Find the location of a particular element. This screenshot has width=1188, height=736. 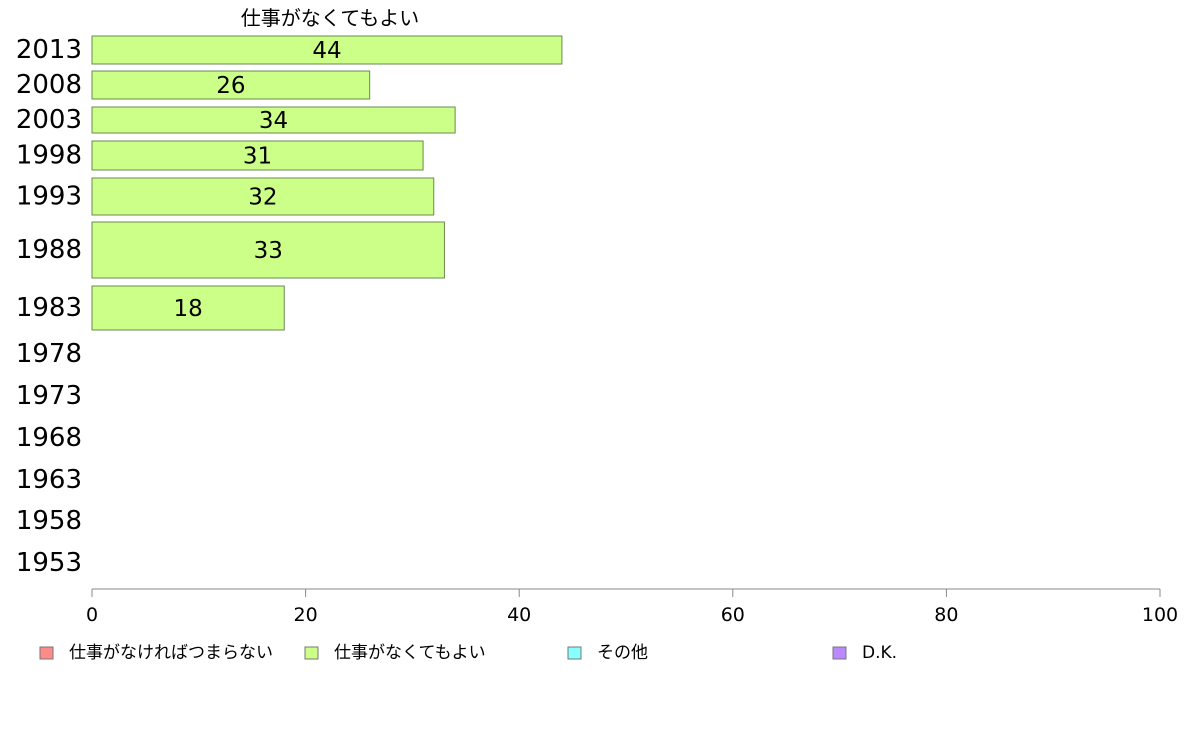

y-tick-label: 1978 is located at coordinates (49, 354).